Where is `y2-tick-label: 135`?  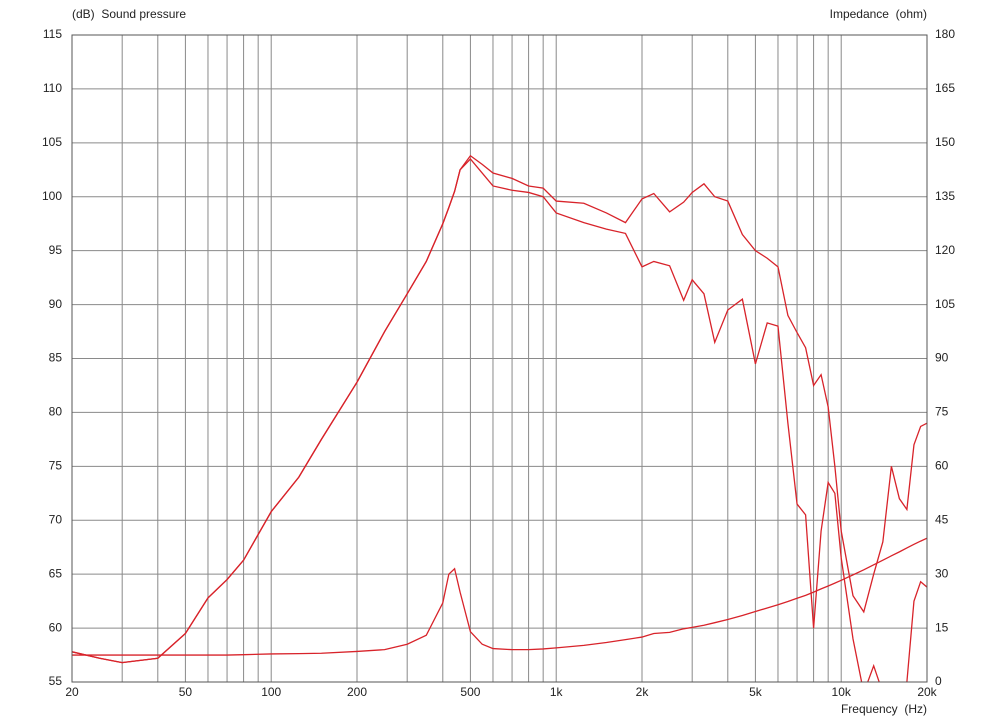
y2-tick-label: 135 is located at coordinates (945, 196).